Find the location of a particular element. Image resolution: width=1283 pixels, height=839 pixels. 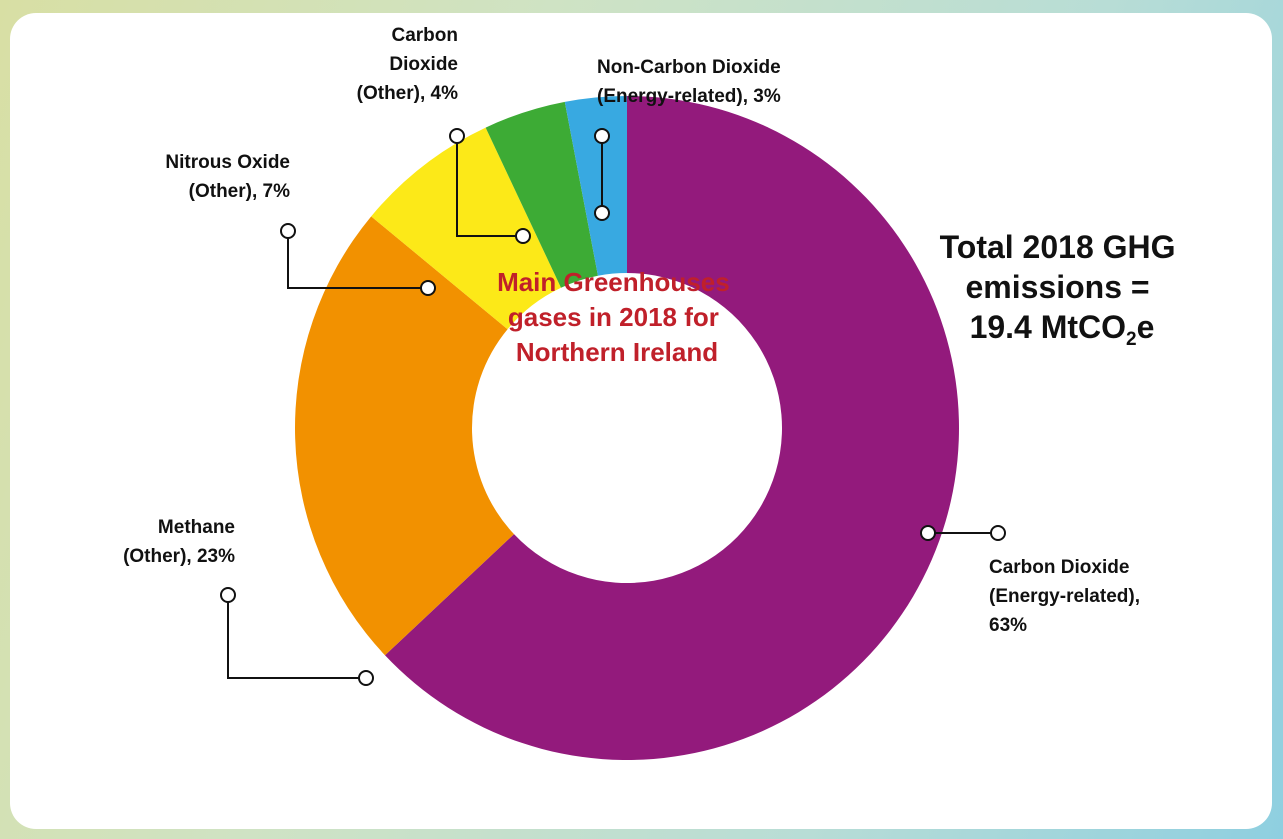

total-subscript: 2 is located at coordinates (1131, 339).